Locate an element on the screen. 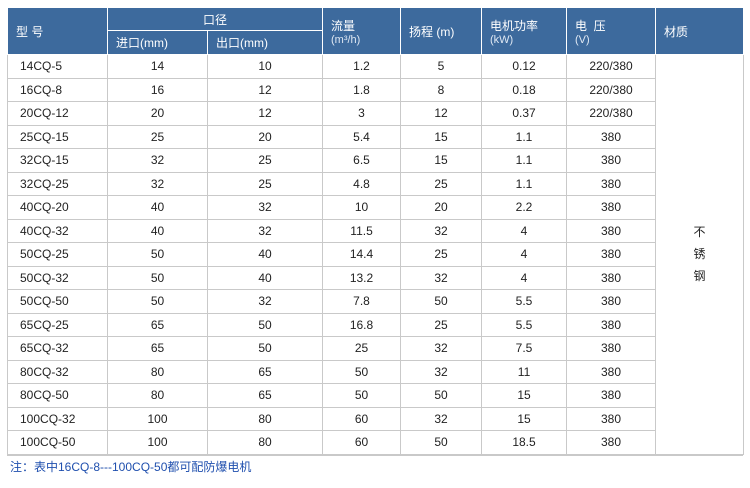 The image size is (750, 488). table-row: 20CQ-12 20 12 3 12 0.37 220/380 is located at coordinates (375, 113).